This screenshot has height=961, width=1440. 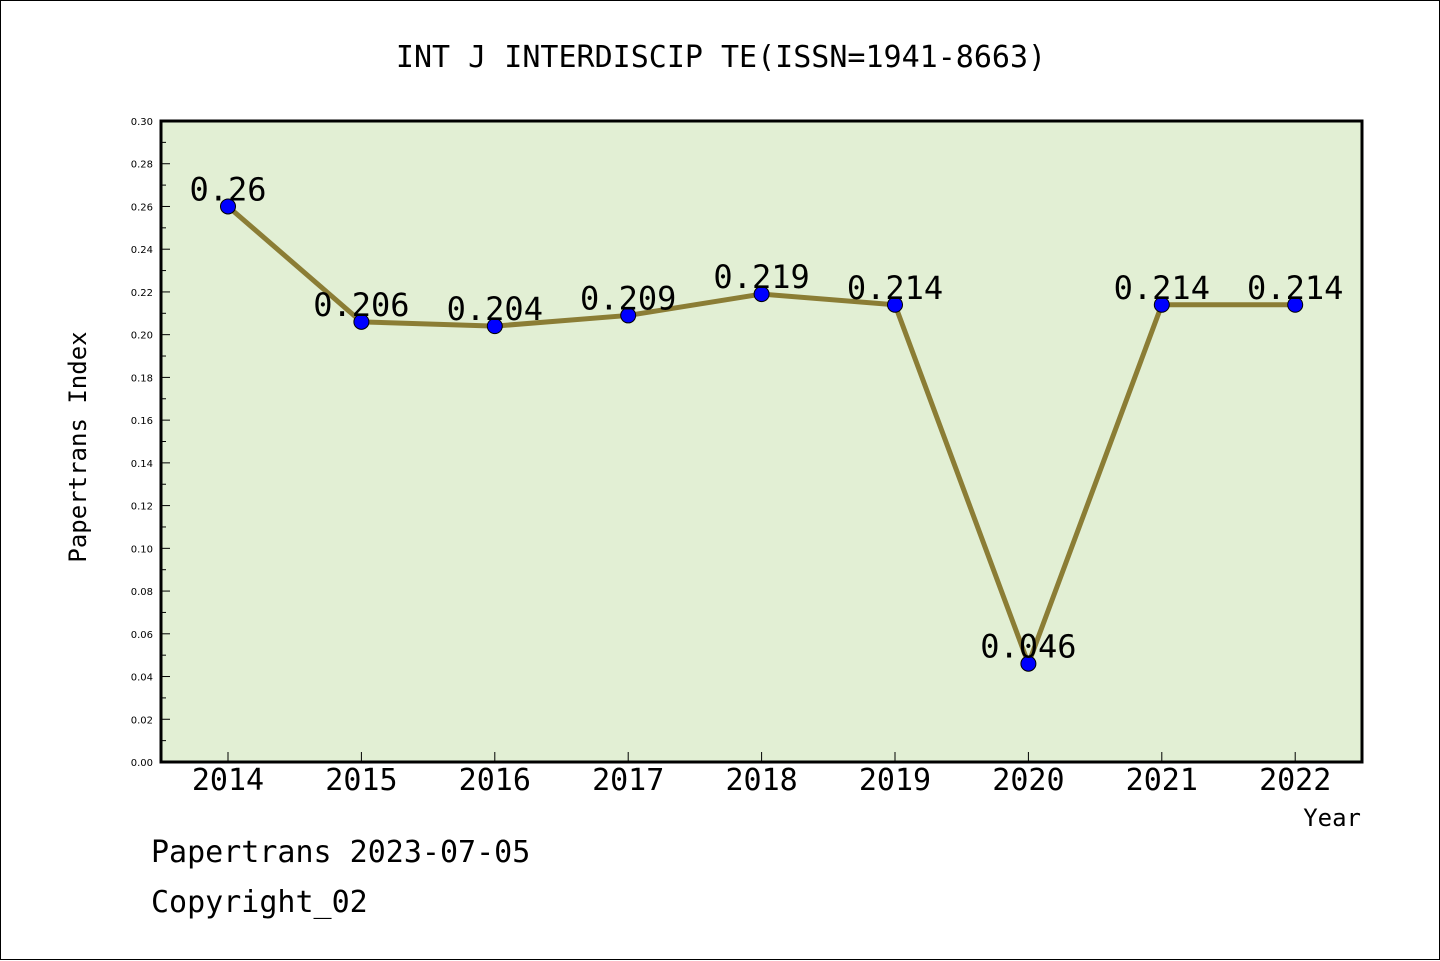 I want to click on data-label: 0.26, so click(x=227, y=189).